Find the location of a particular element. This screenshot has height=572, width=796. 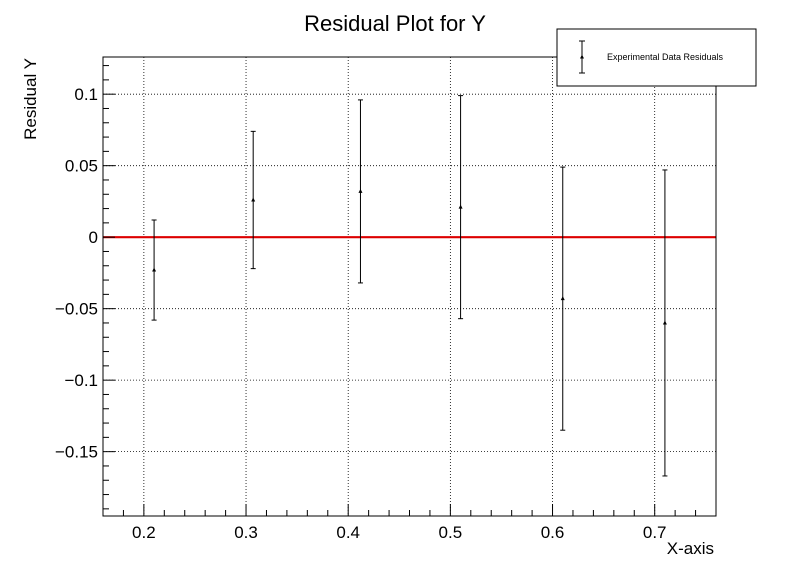

legend-box is located at coordinates (656, 57).